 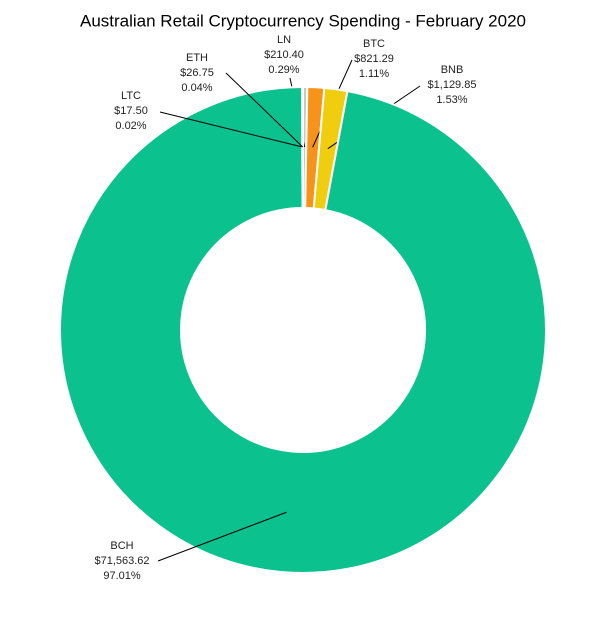 I want to click on slice-label: LN, so click(x=284, y=40).